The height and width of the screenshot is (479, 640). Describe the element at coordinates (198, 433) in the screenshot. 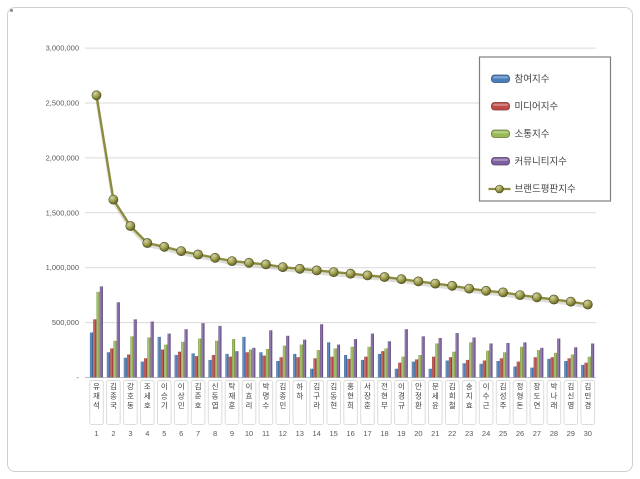

I see `rank-label: 7` at that location.